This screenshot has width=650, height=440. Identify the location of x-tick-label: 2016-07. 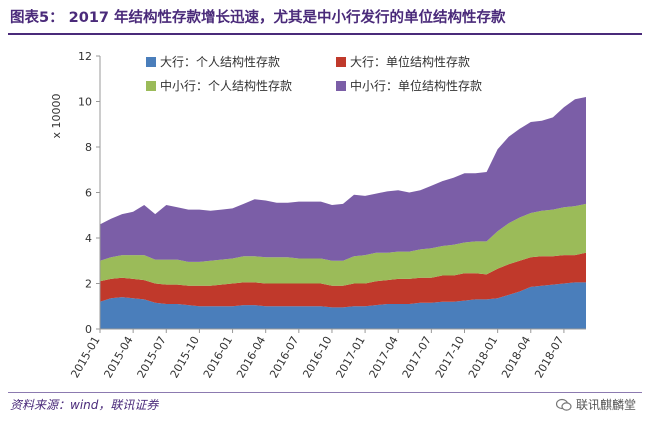
(284, 357).